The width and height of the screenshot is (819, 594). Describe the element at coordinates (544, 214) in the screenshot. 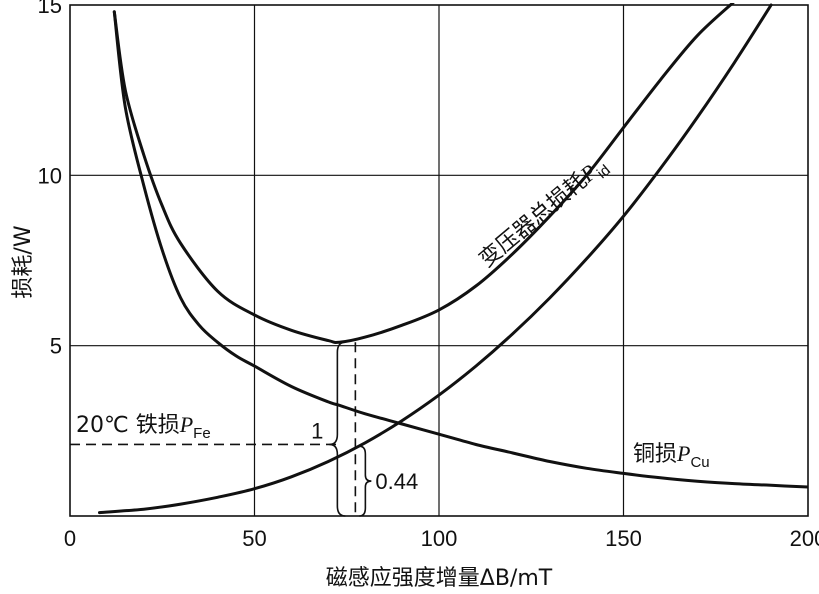

I see `total-loss-label: 变压器总损耗Pid` at that location.